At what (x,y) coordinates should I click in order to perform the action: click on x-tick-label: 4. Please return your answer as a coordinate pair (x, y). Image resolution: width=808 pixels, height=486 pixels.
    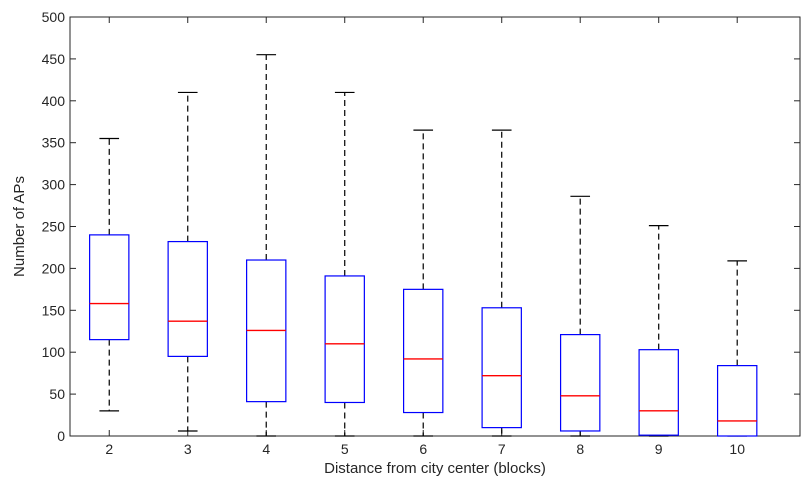
    Looking at the image, I should click on (266, 449).